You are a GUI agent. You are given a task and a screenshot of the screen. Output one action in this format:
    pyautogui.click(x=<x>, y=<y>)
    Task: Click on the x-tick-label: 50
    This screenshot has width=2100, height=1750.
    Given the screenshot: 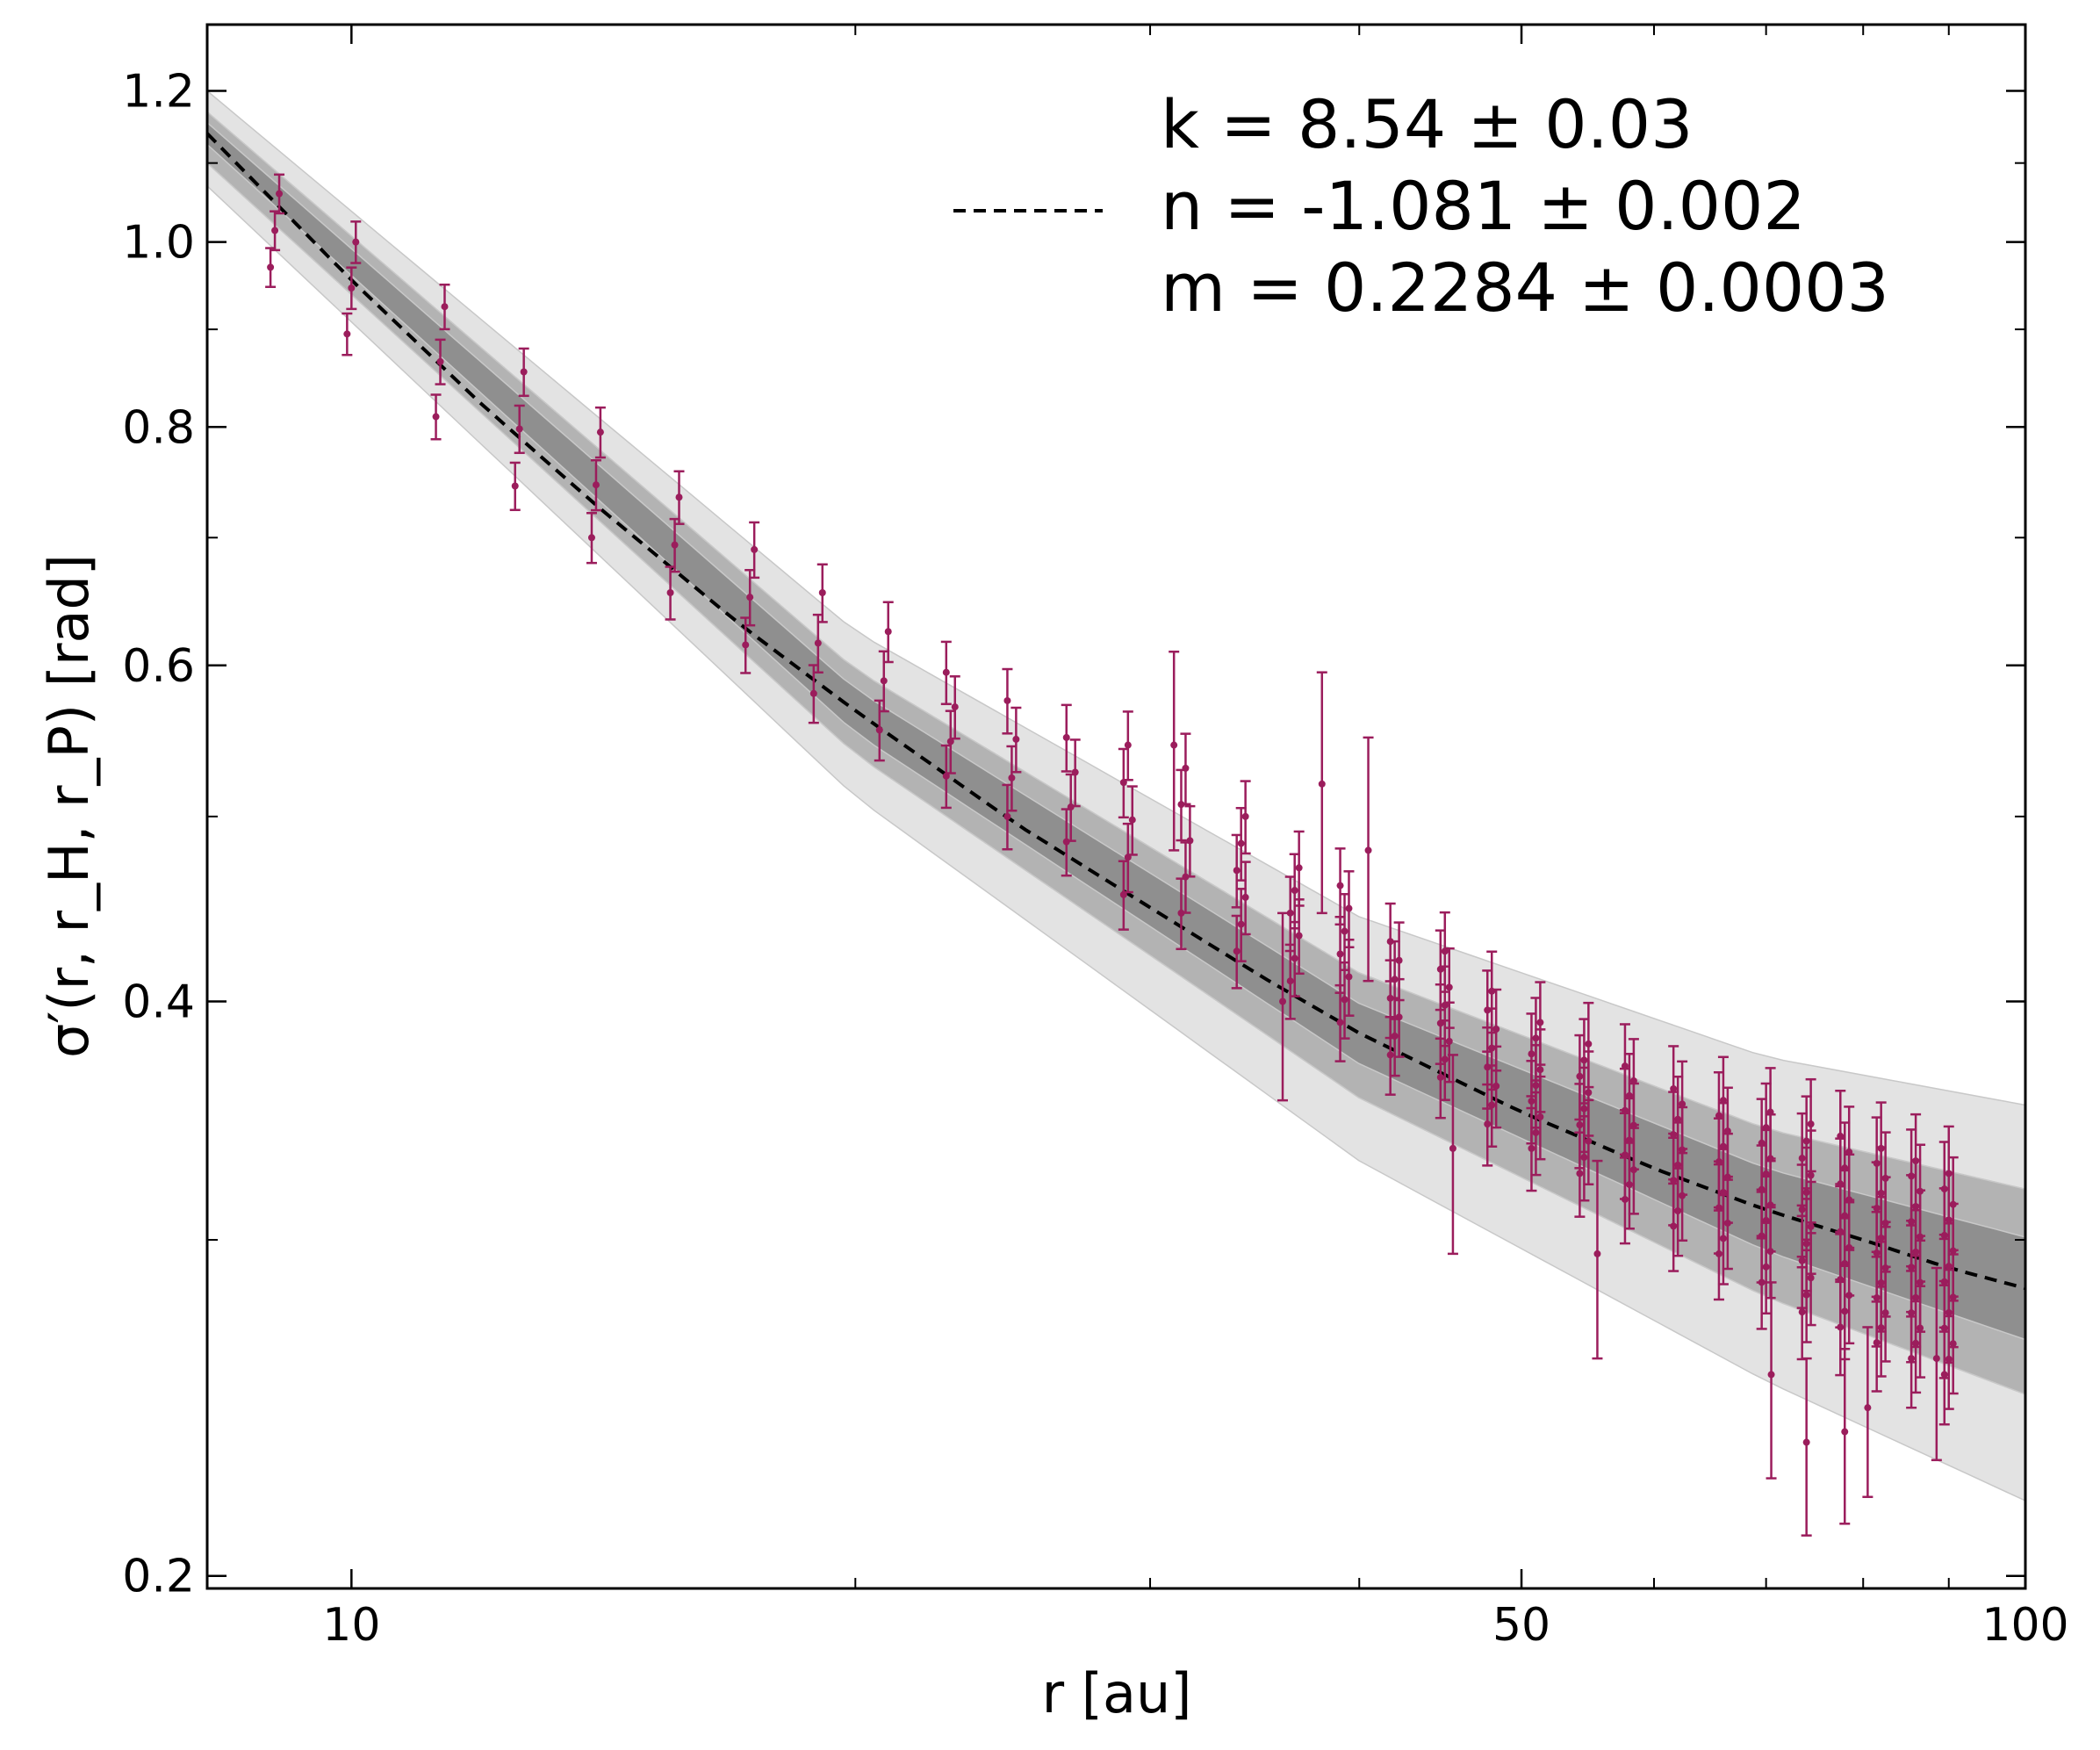 What is the action you would take?
    pyautogui.click(x=1521, y=1625)
    